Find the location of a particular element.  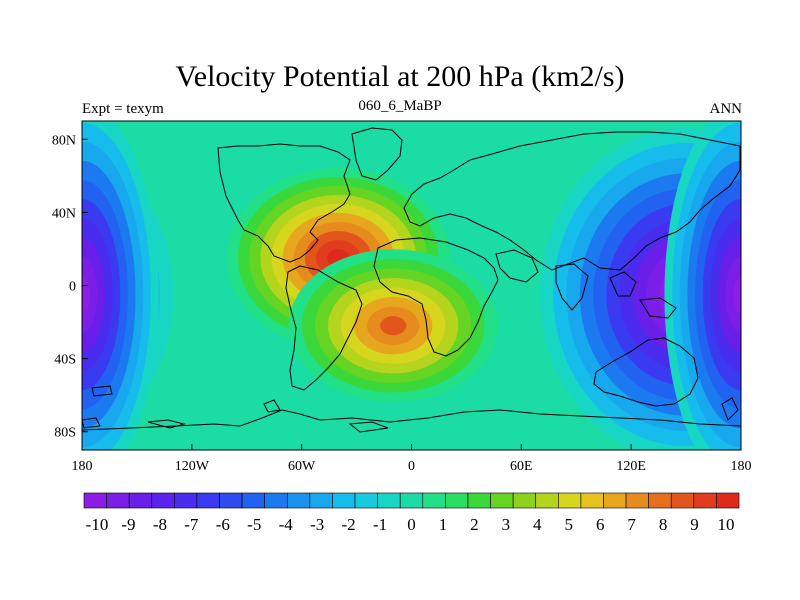

y-tick-label: 80S is located at coordinates (65, 433).